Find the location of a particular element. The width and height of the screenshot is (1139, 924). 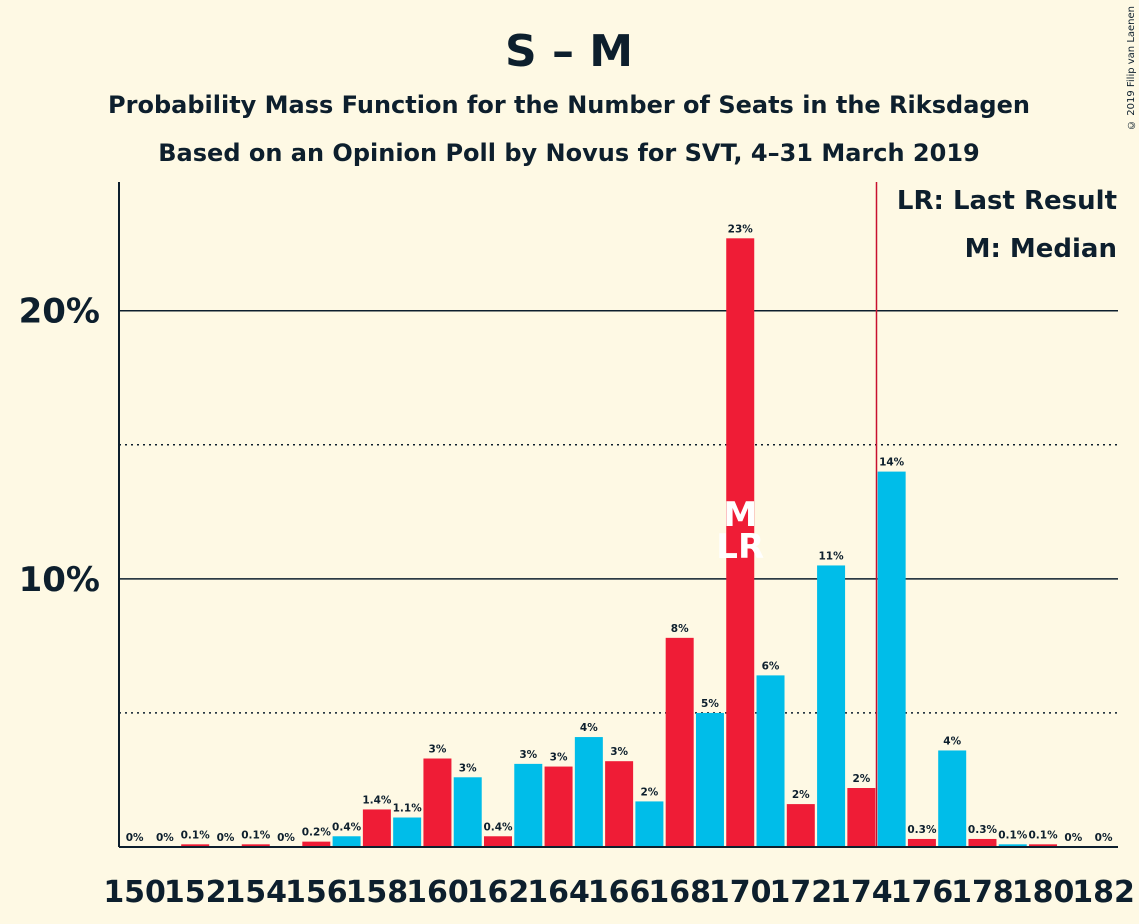

x-tick-label: 166 is located at coordinates (619, 892).